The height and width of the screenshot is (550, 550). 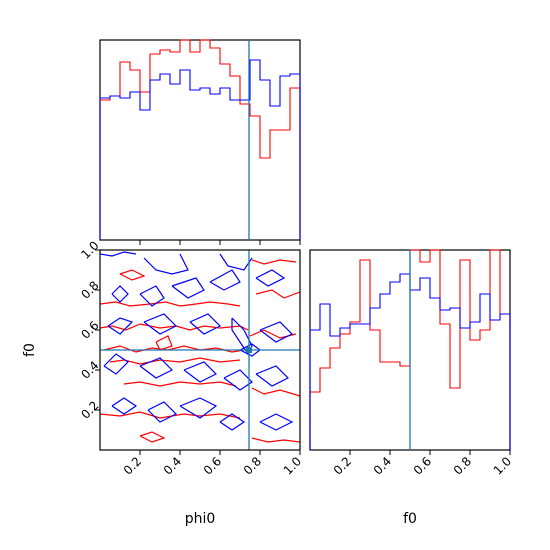 What do you see at coordinates (382, 465) in the screenshot?
I see `f0-x-tick-label: 0.4` at bounding box center [382, 465].